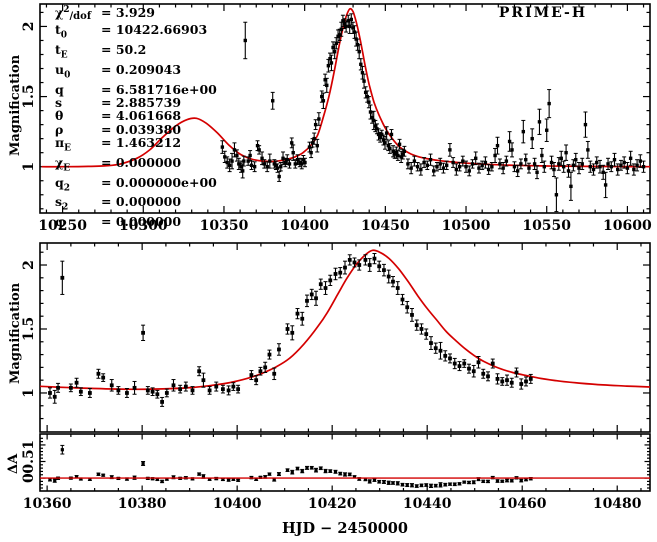  Describe the element at coordinates (546, 226) in the screenshot. I see `x-tick-label: 10550` at that location.